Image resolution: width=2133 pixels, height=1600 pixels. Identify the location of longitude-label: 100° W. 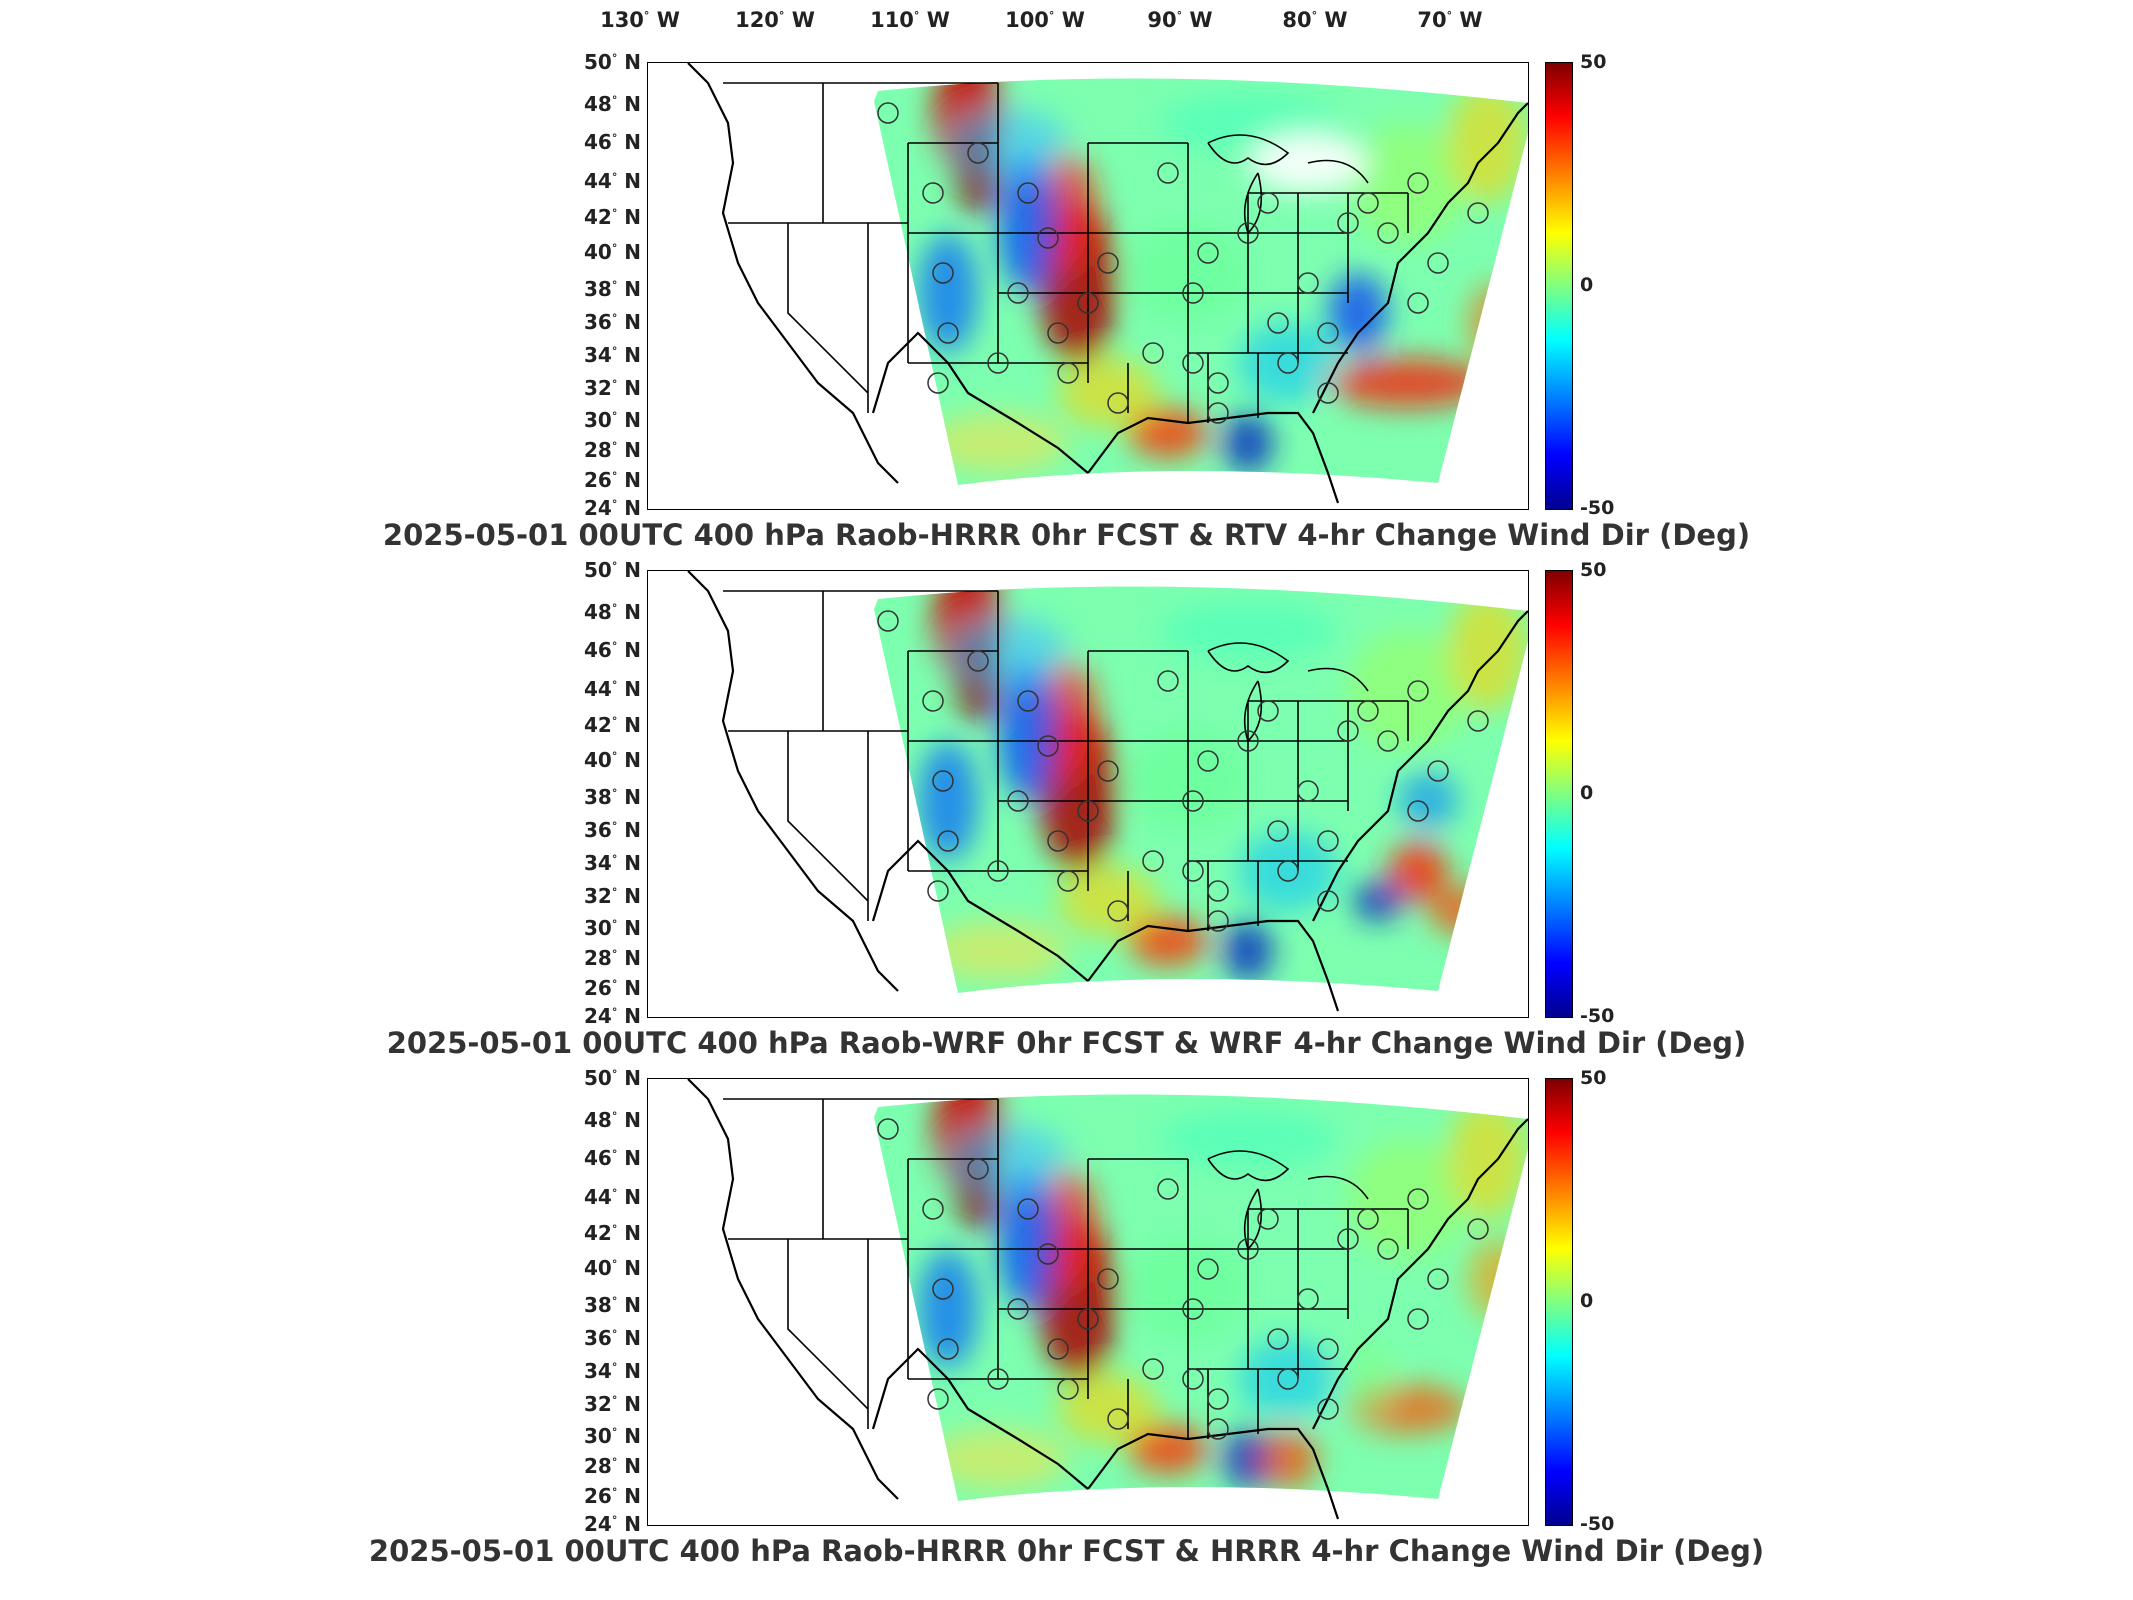
(1045, 20).